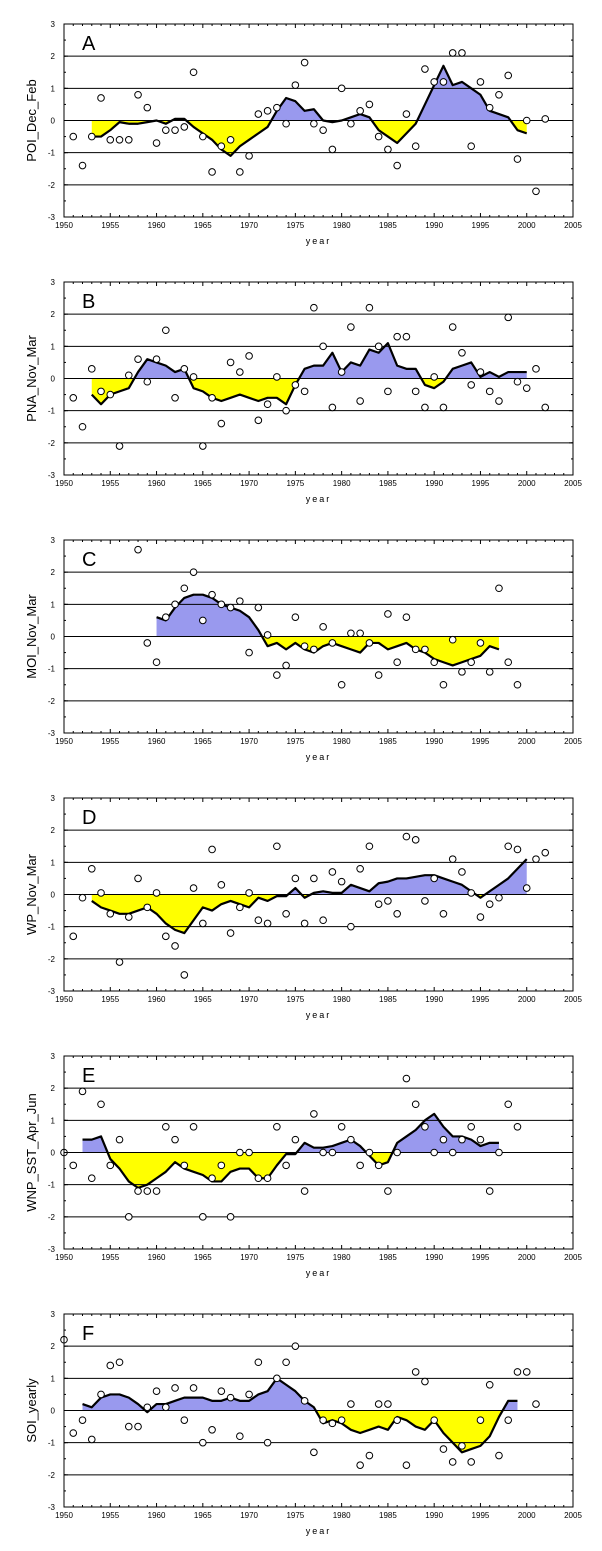 This screenshot has height=1551, width=602. What do you see at coordinates (31, 377) in the screenshot?
I see `y-axis-label: PNA_Nov_Mar` at bounding box center [31, 377].